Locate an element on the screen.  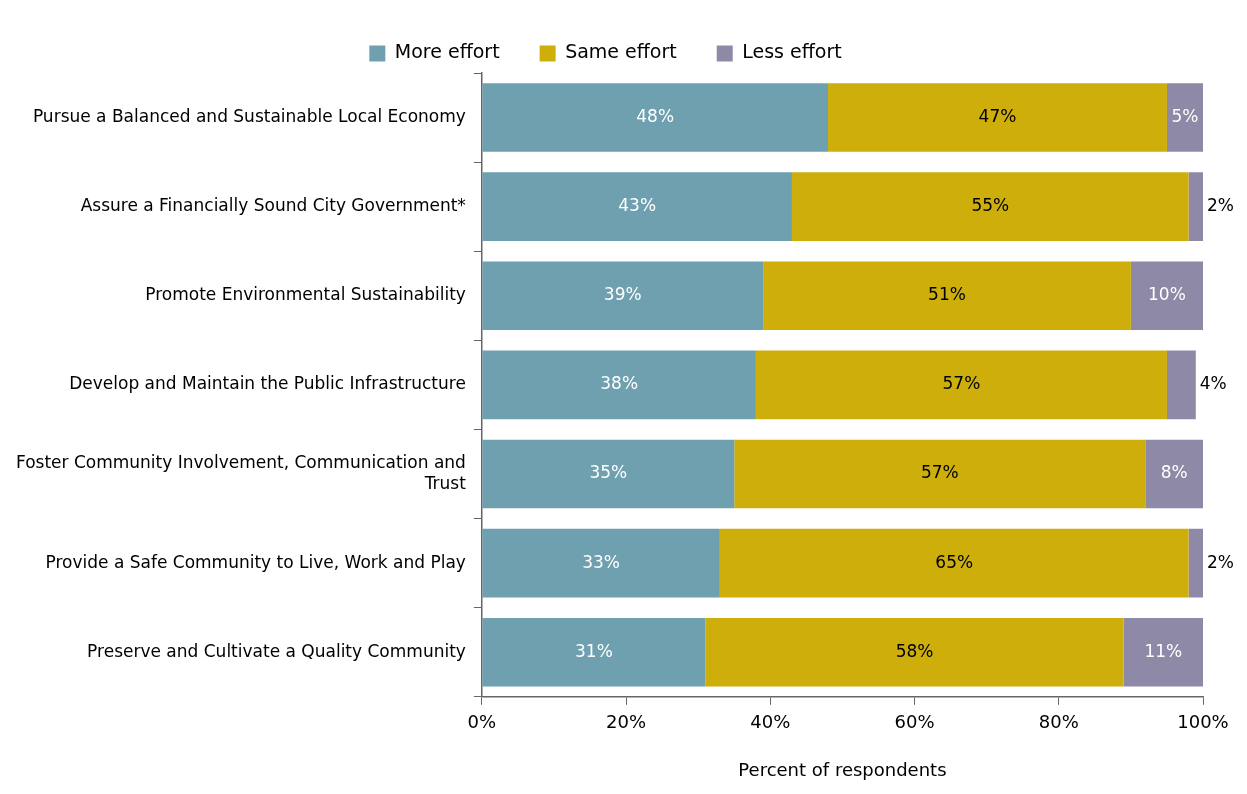
data-label: 38% is located at coordinates (619, 383).